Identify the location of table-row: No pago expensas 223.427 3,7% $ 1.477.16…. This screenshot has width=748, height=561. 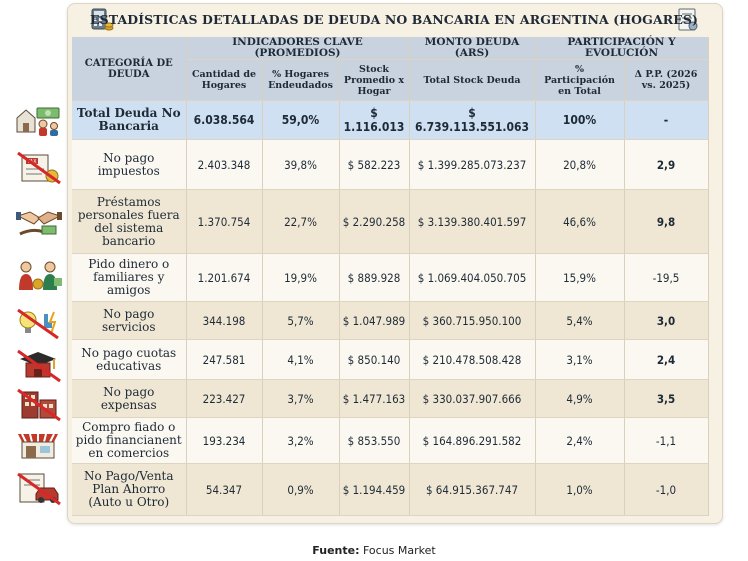
(390, 398).